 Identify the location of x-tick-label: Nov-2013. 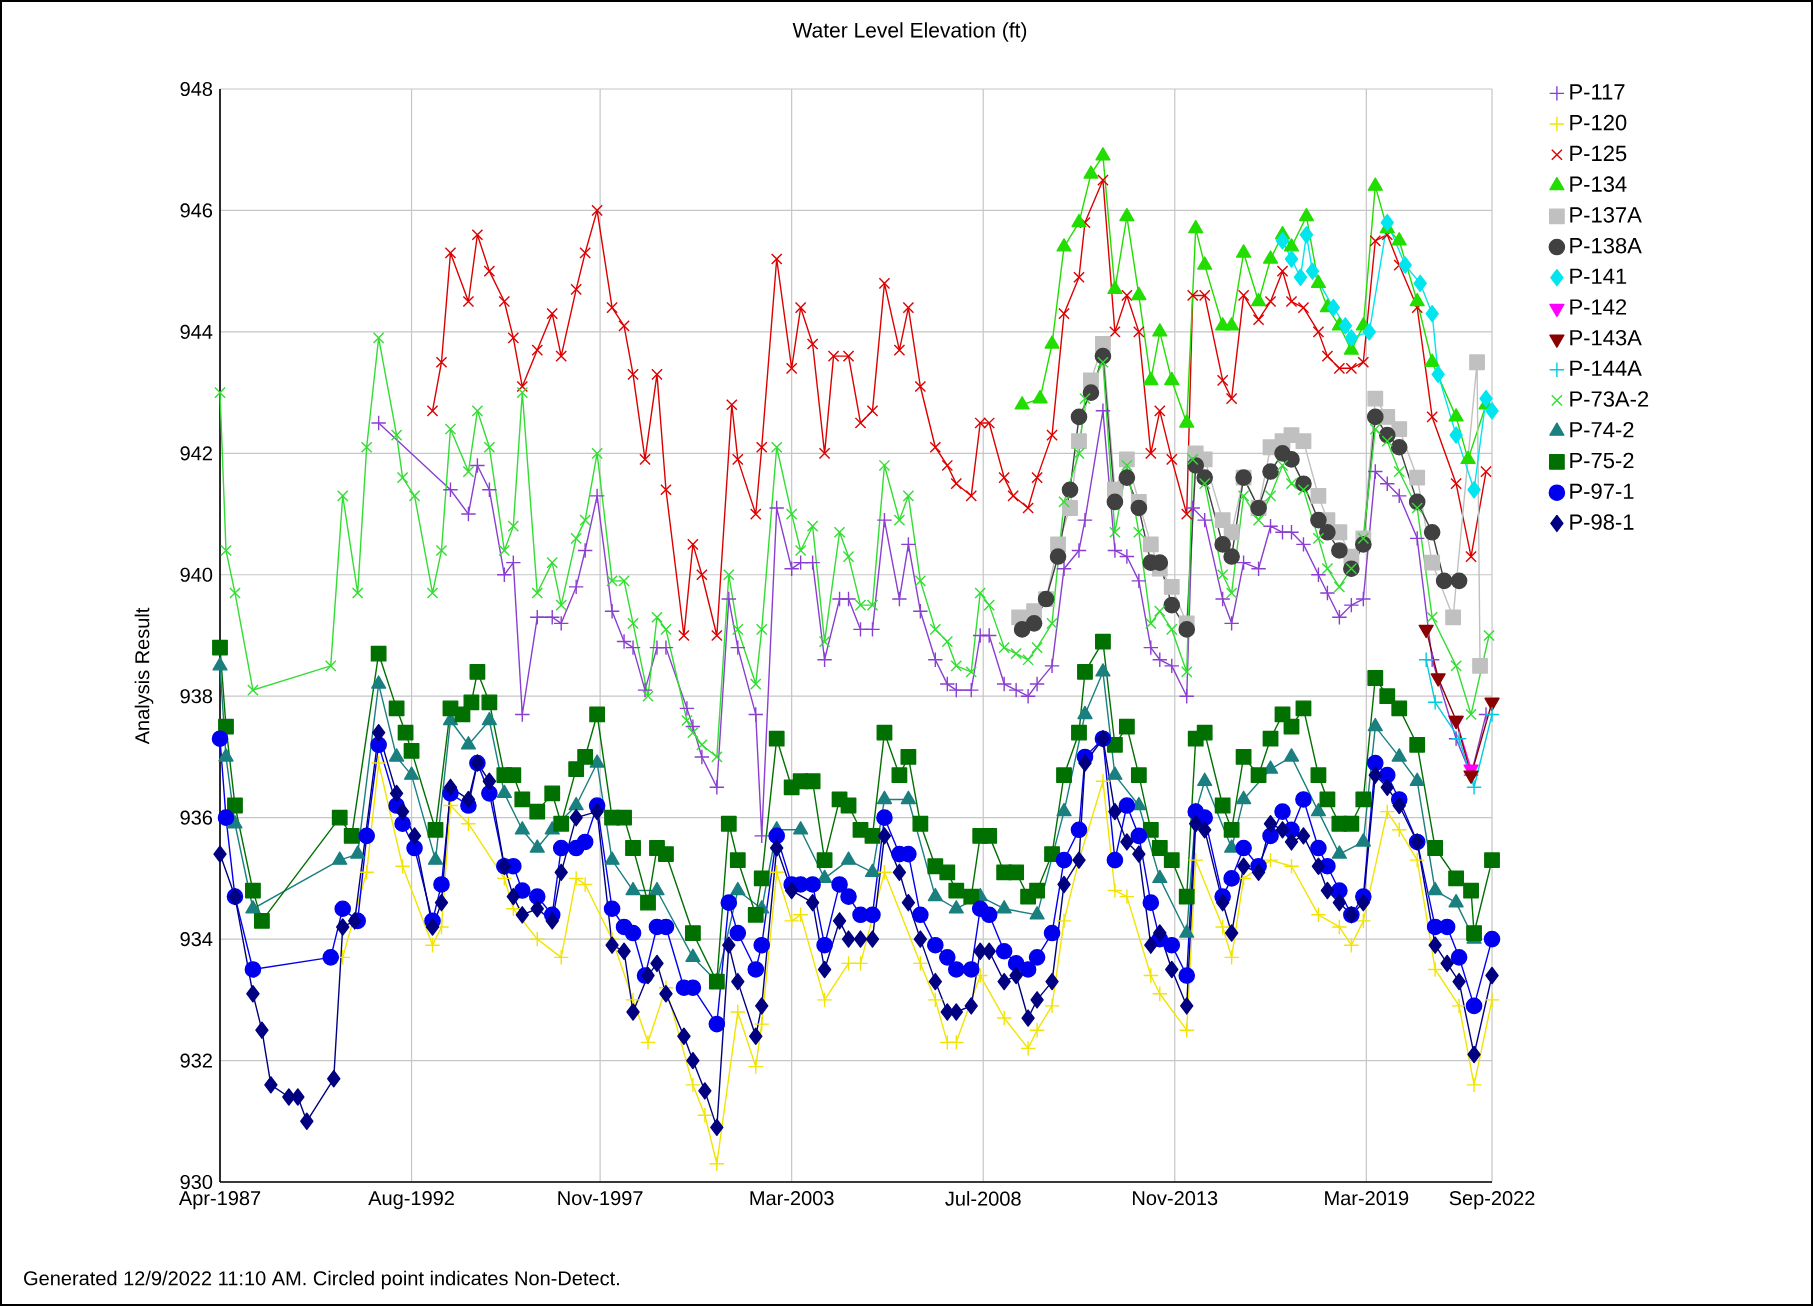
(1175, 1198).